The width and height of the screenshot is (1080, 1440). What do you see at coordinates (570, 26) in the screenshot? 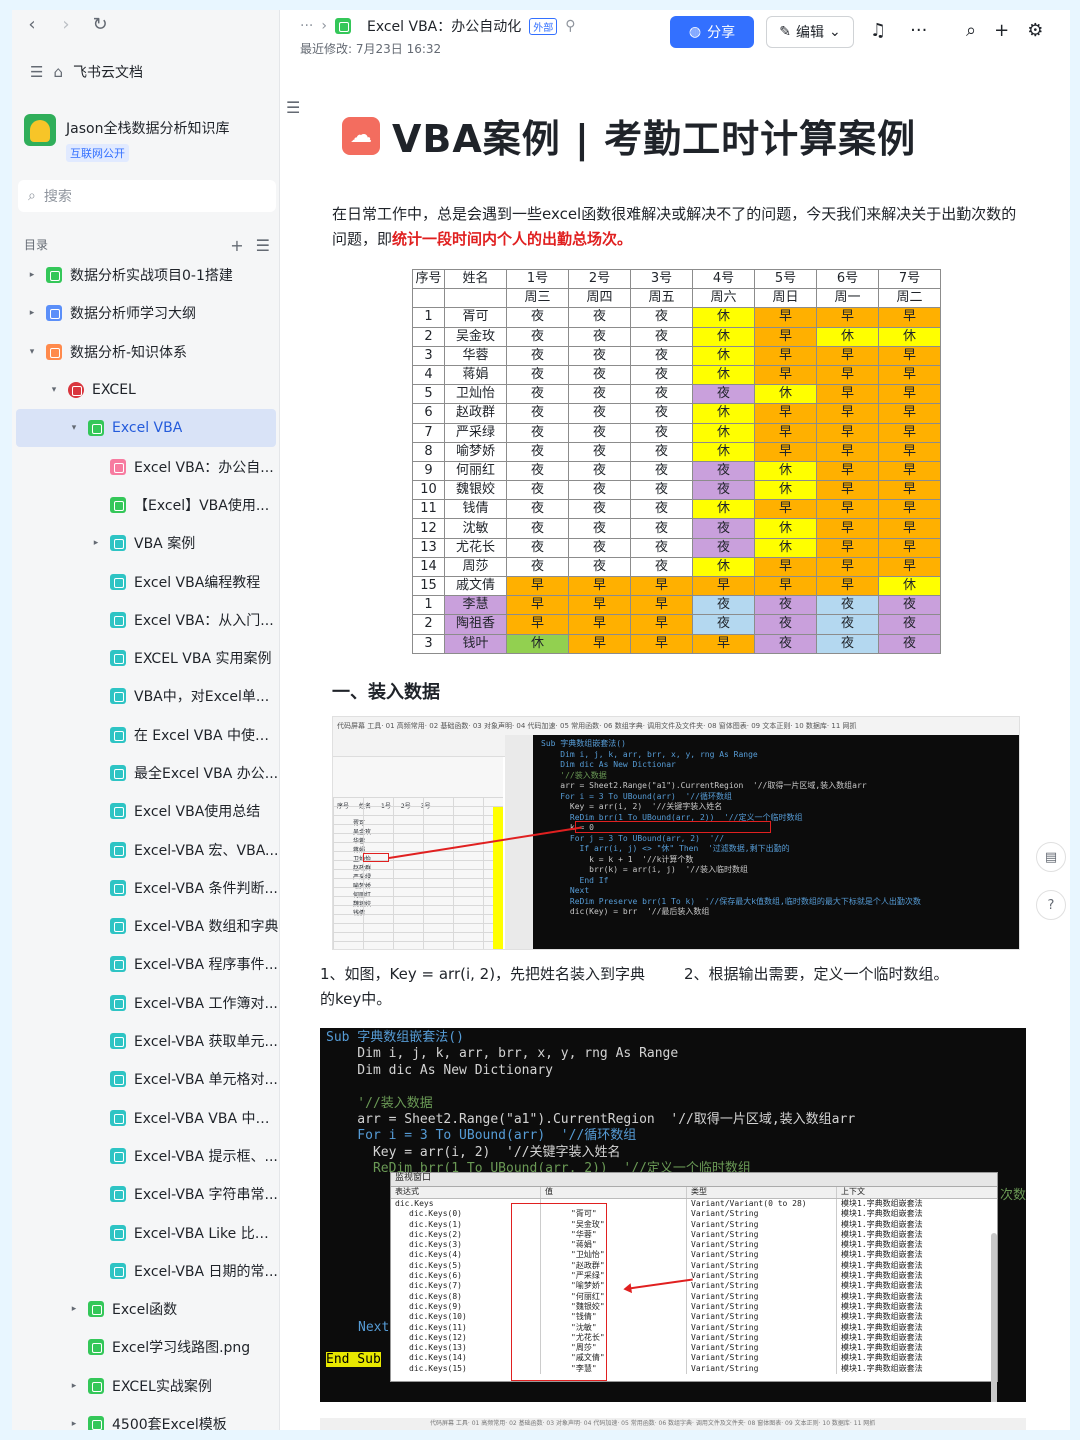
I see `pin-icon: ⚲` at bounding box center [570, 26].